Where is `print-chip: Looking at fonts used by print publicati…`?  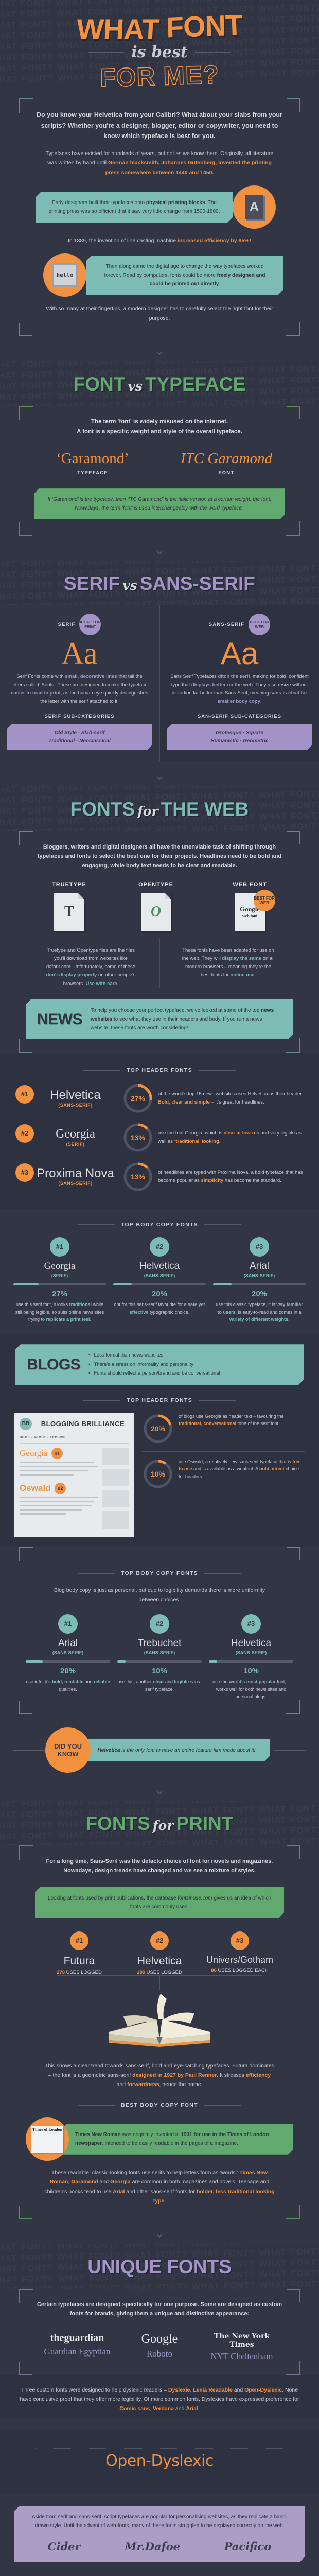 print-chip: Looking at fonts used by print publicati… is located at coordinates (159, 1902).